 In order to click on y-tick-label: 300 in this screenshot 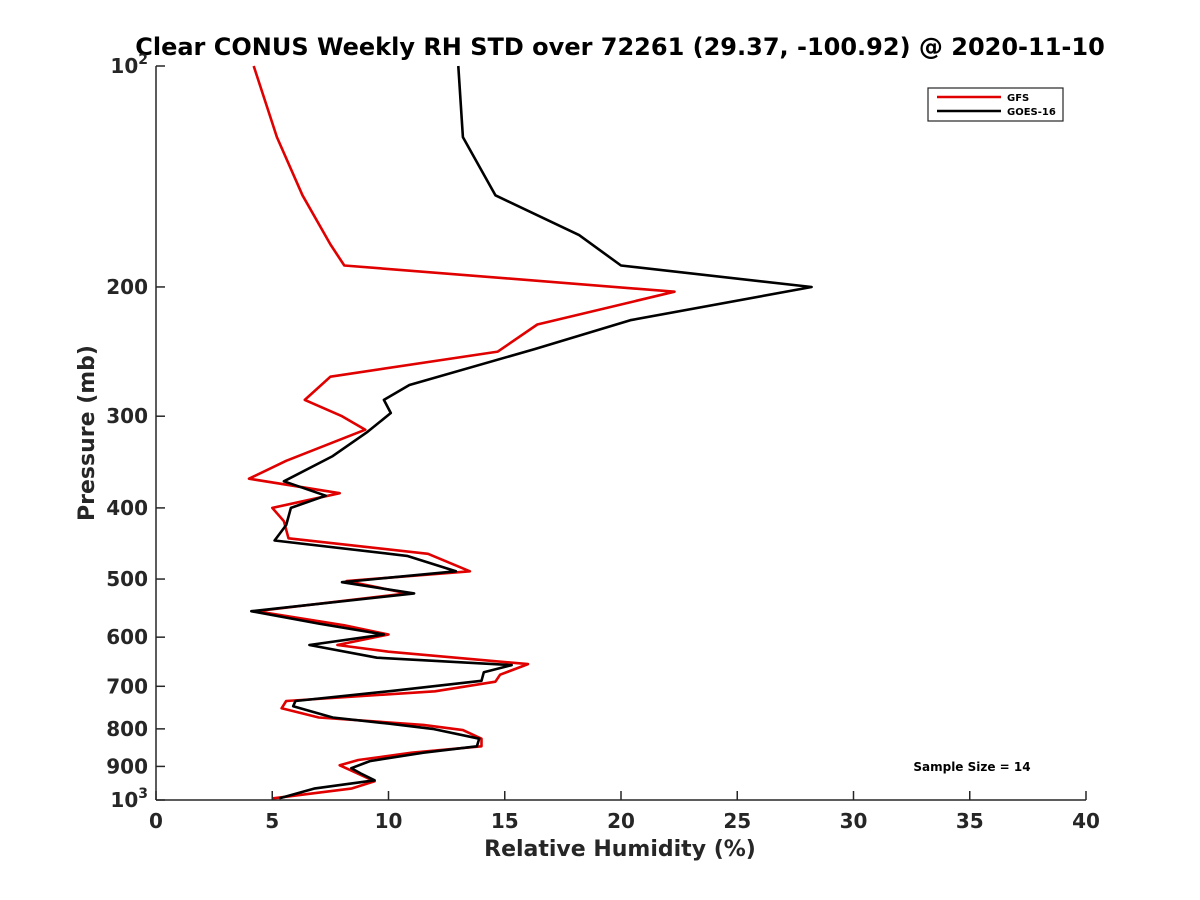, I will do `click(127, 416)`.